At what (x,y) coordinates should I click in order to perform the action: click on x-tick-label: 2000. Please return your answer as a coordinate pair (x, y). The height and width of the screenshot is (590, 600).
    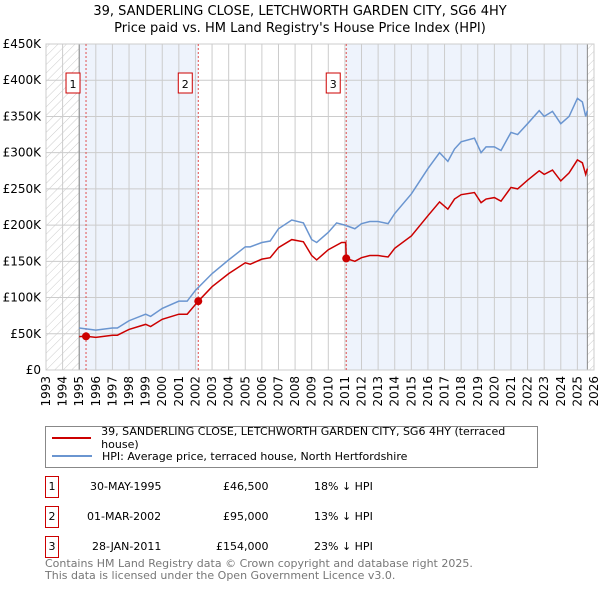
    Looking at the image, I should click on (162, 391).